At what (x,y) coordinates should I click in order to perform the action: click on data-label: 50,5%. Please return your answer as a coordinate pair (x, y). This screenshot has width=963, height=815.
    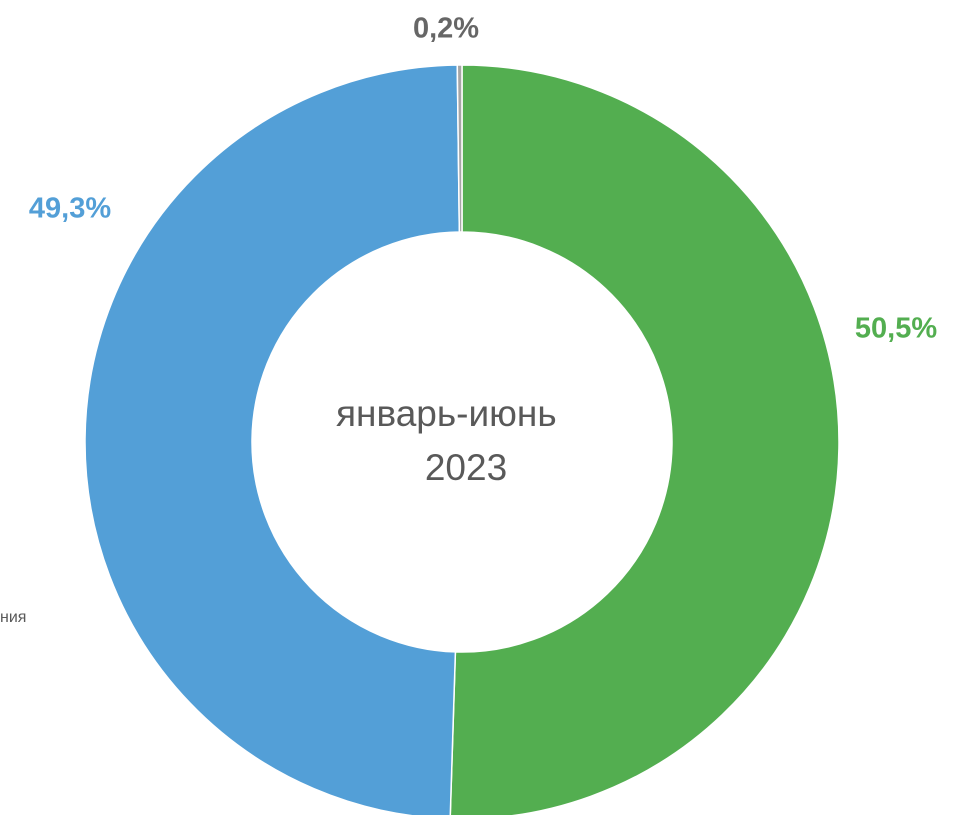
    Looking at the image, I should click on (896, 329).